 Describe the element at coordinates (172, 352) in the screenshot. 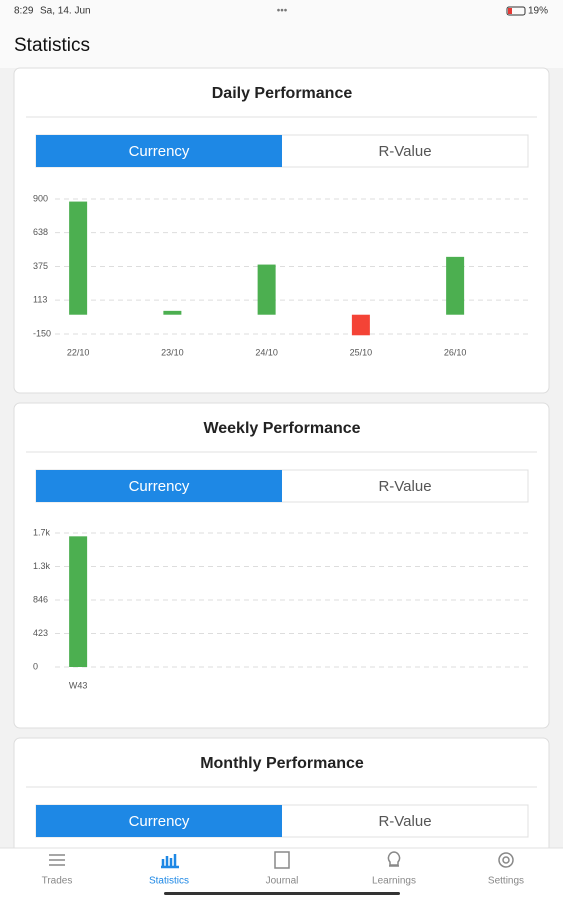

I see `x-tick-label: 23/10` at that location.